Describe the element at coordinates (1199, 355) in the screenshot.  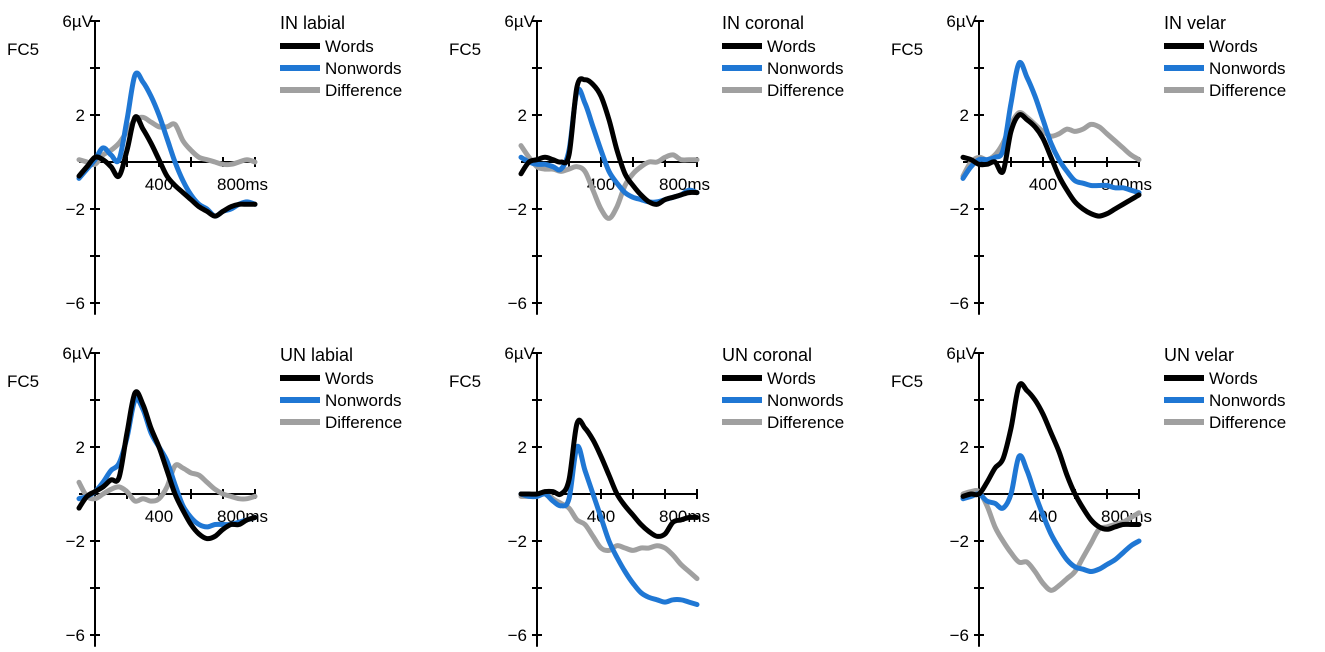
I see `panel-title: UN velar` at that location.